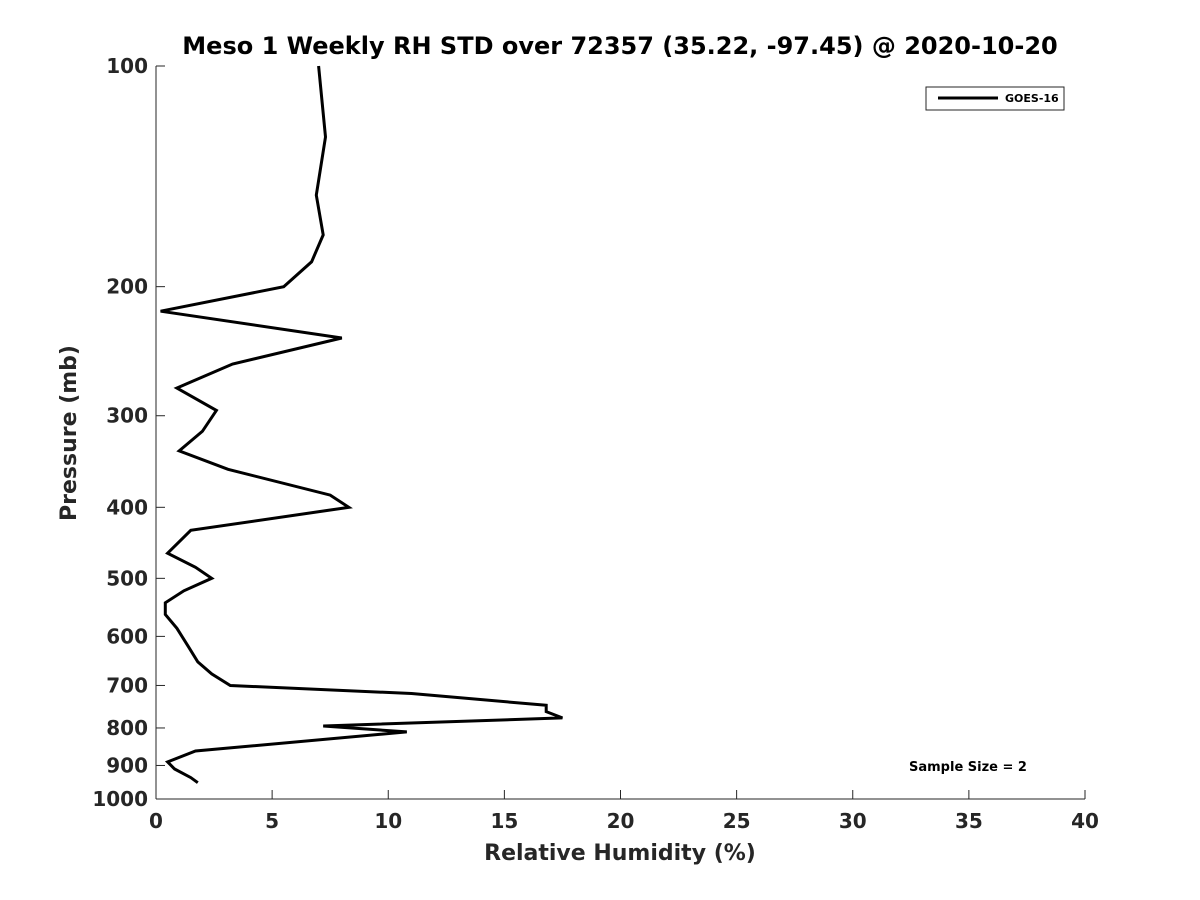 This screenshot has height=900, width=1200. I want to click on y-tick-label: 700, so click(127, 685).